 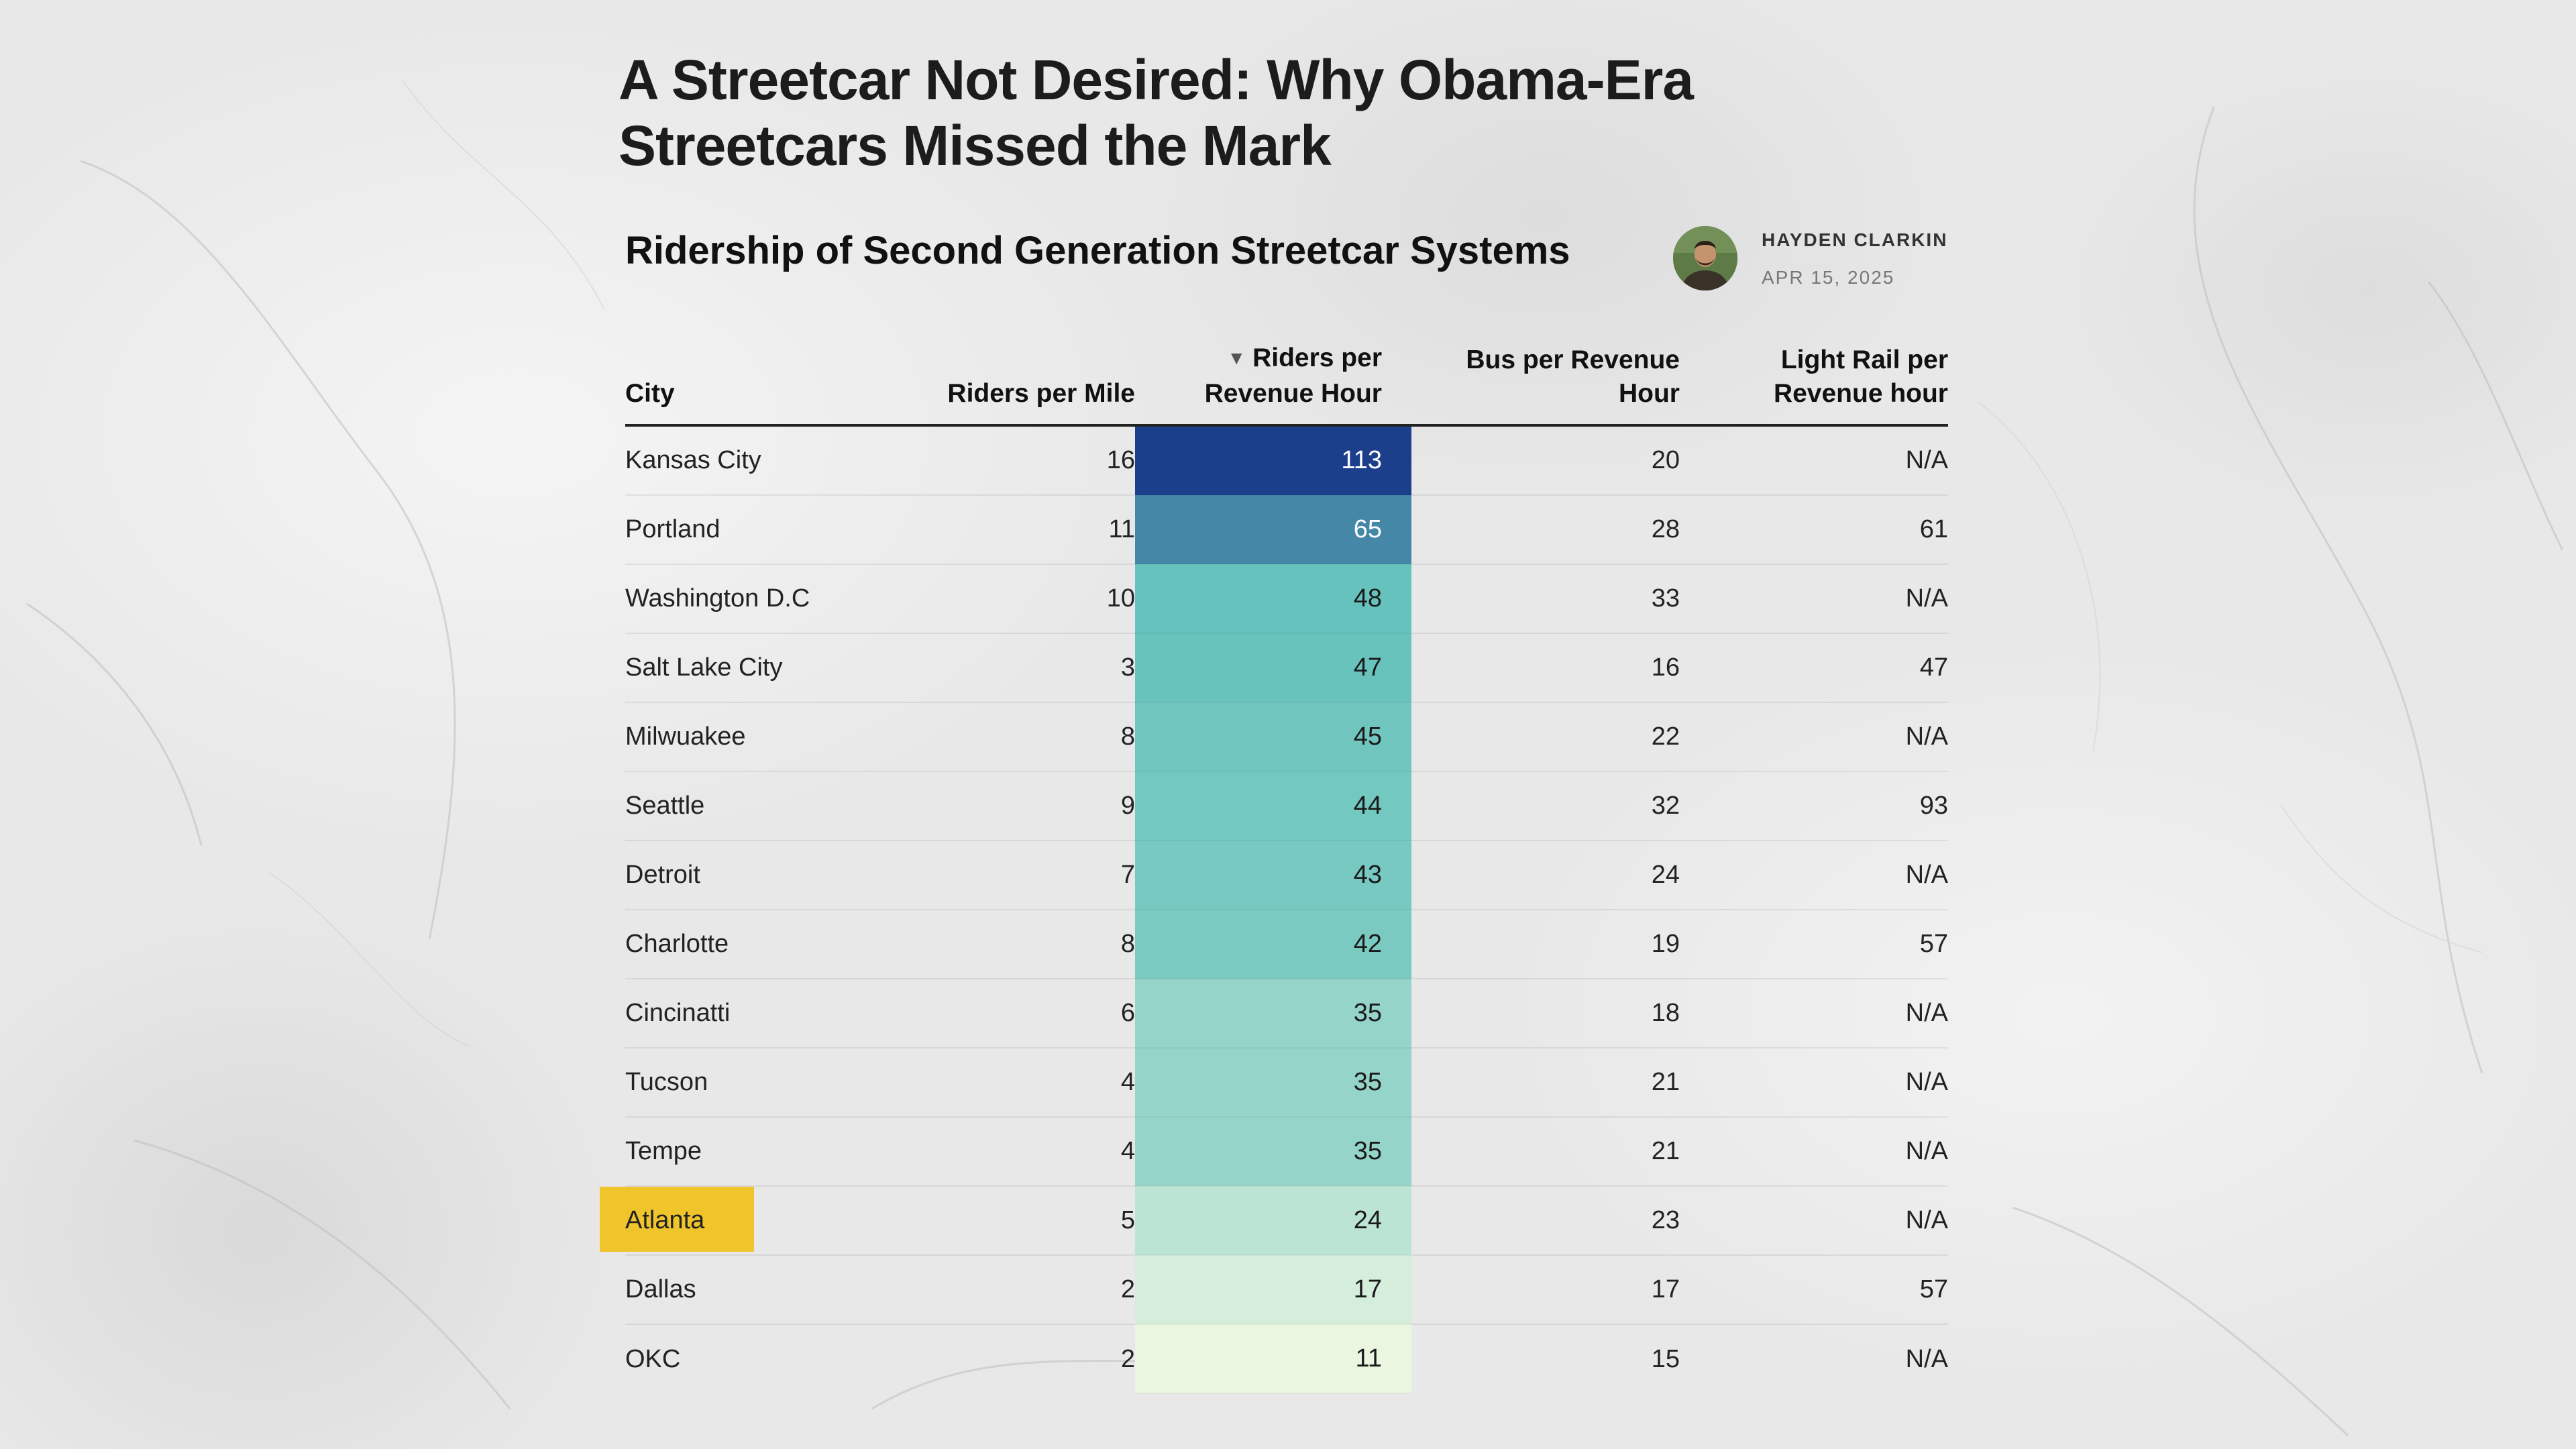 What do you see at coordinates (759, 530) in the screenshot?
I see `cell-city: Portland` at bounding box center [759, 530].